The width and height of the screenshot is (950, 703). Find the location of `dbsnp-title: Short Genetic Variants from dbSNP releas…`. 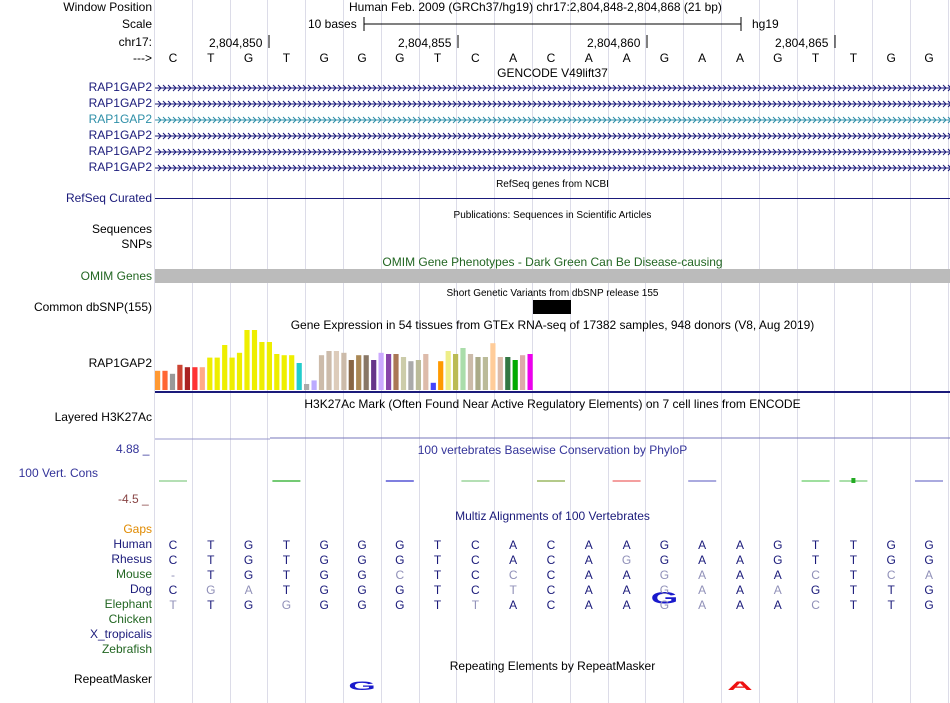

dbsnp-title: Short Genetic Variants from dbSNP releas… is located at coordinates (552, 293).